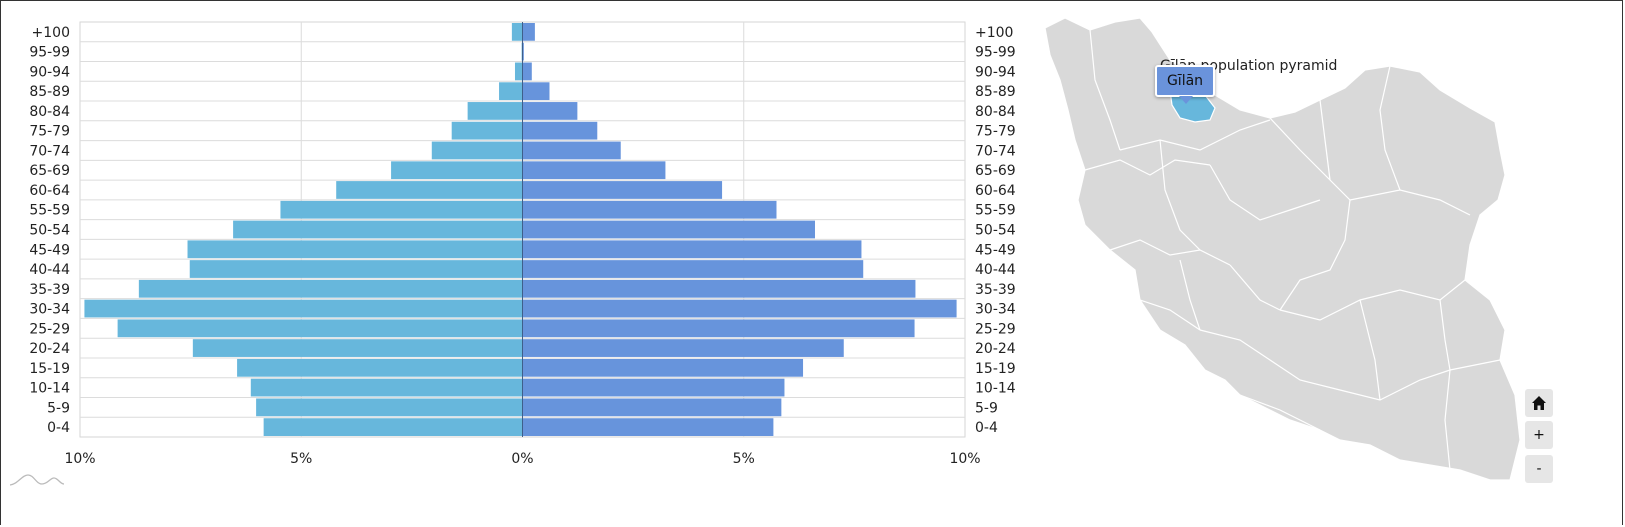 The width and height of the screenshot is (1625, 527). What do you see at coordinates (1185, 84) in the screenshot?
I see `province-tooltip: Gīlān` at bounding box center [1185, 84].